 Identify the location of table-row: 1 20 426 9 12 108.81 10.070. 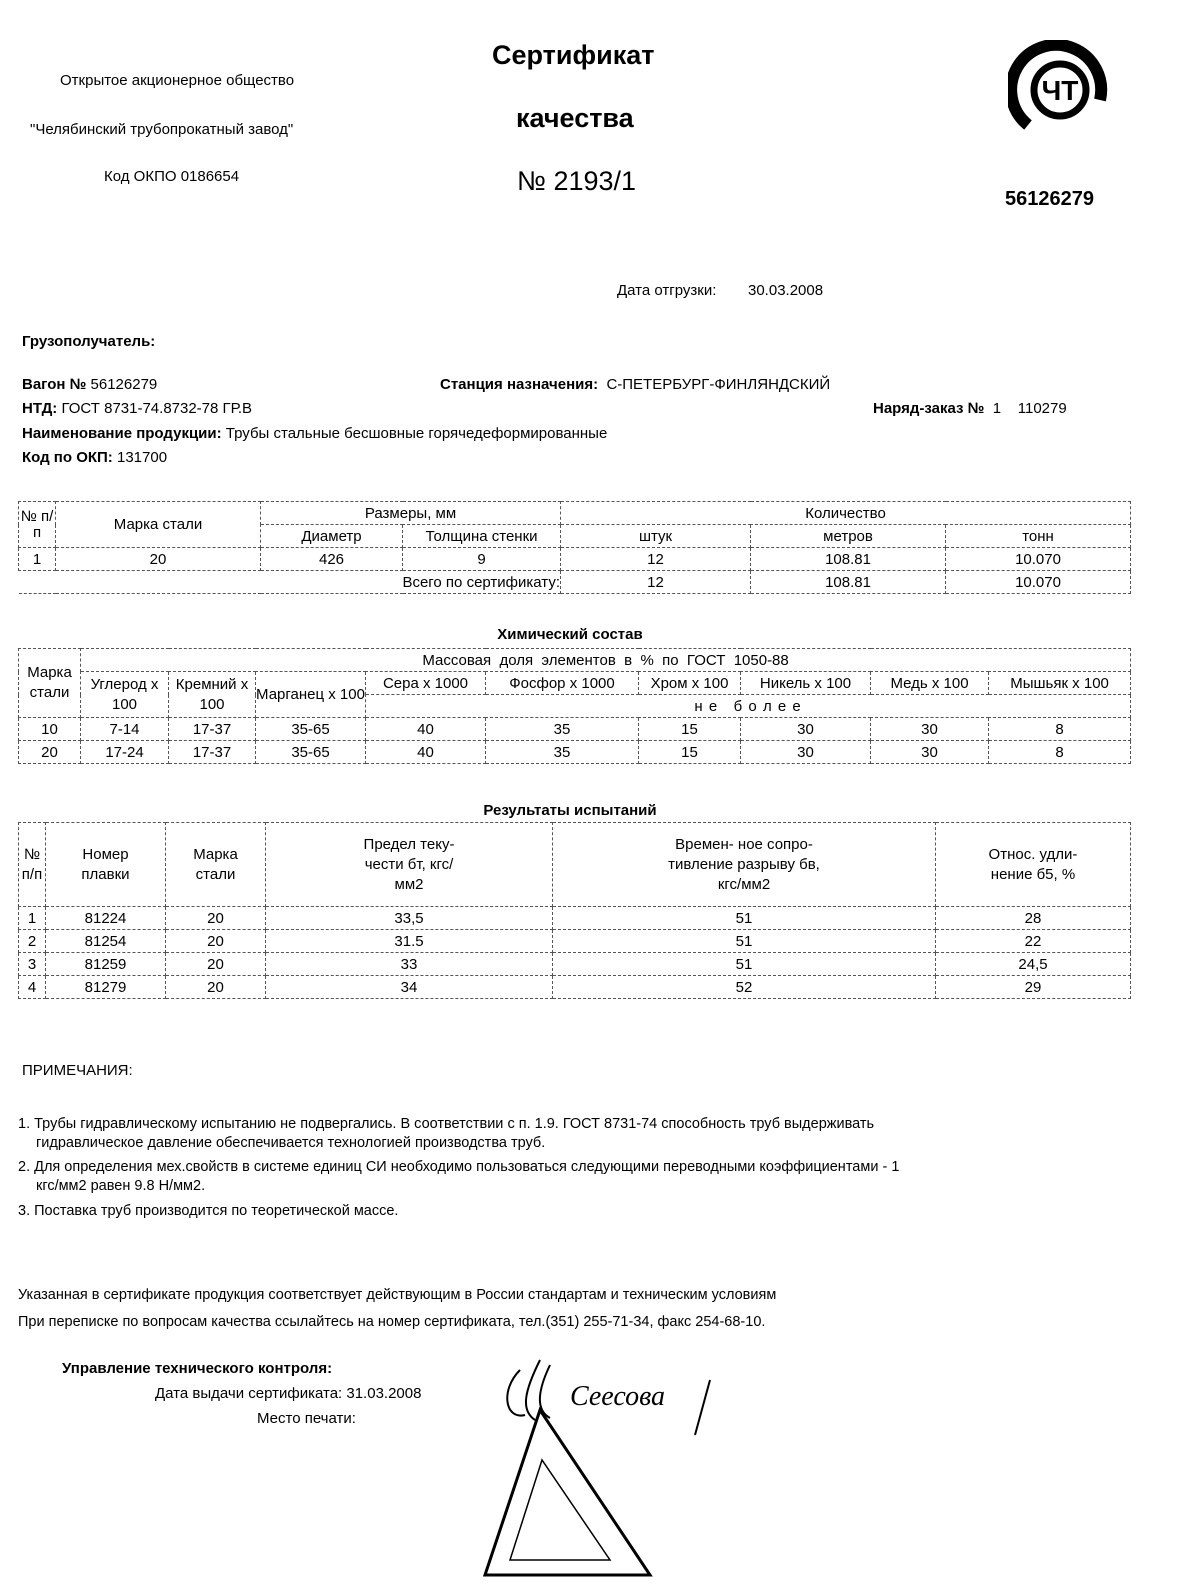
(575, 559).